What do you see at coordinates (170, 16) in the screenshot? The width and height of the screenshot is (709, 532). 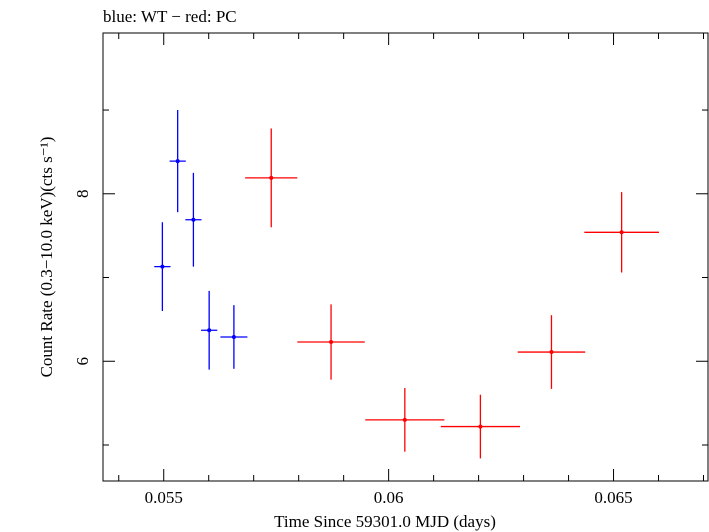 I see `chart-title: blue: WT − red: PC` at bounding box center [170, 16].